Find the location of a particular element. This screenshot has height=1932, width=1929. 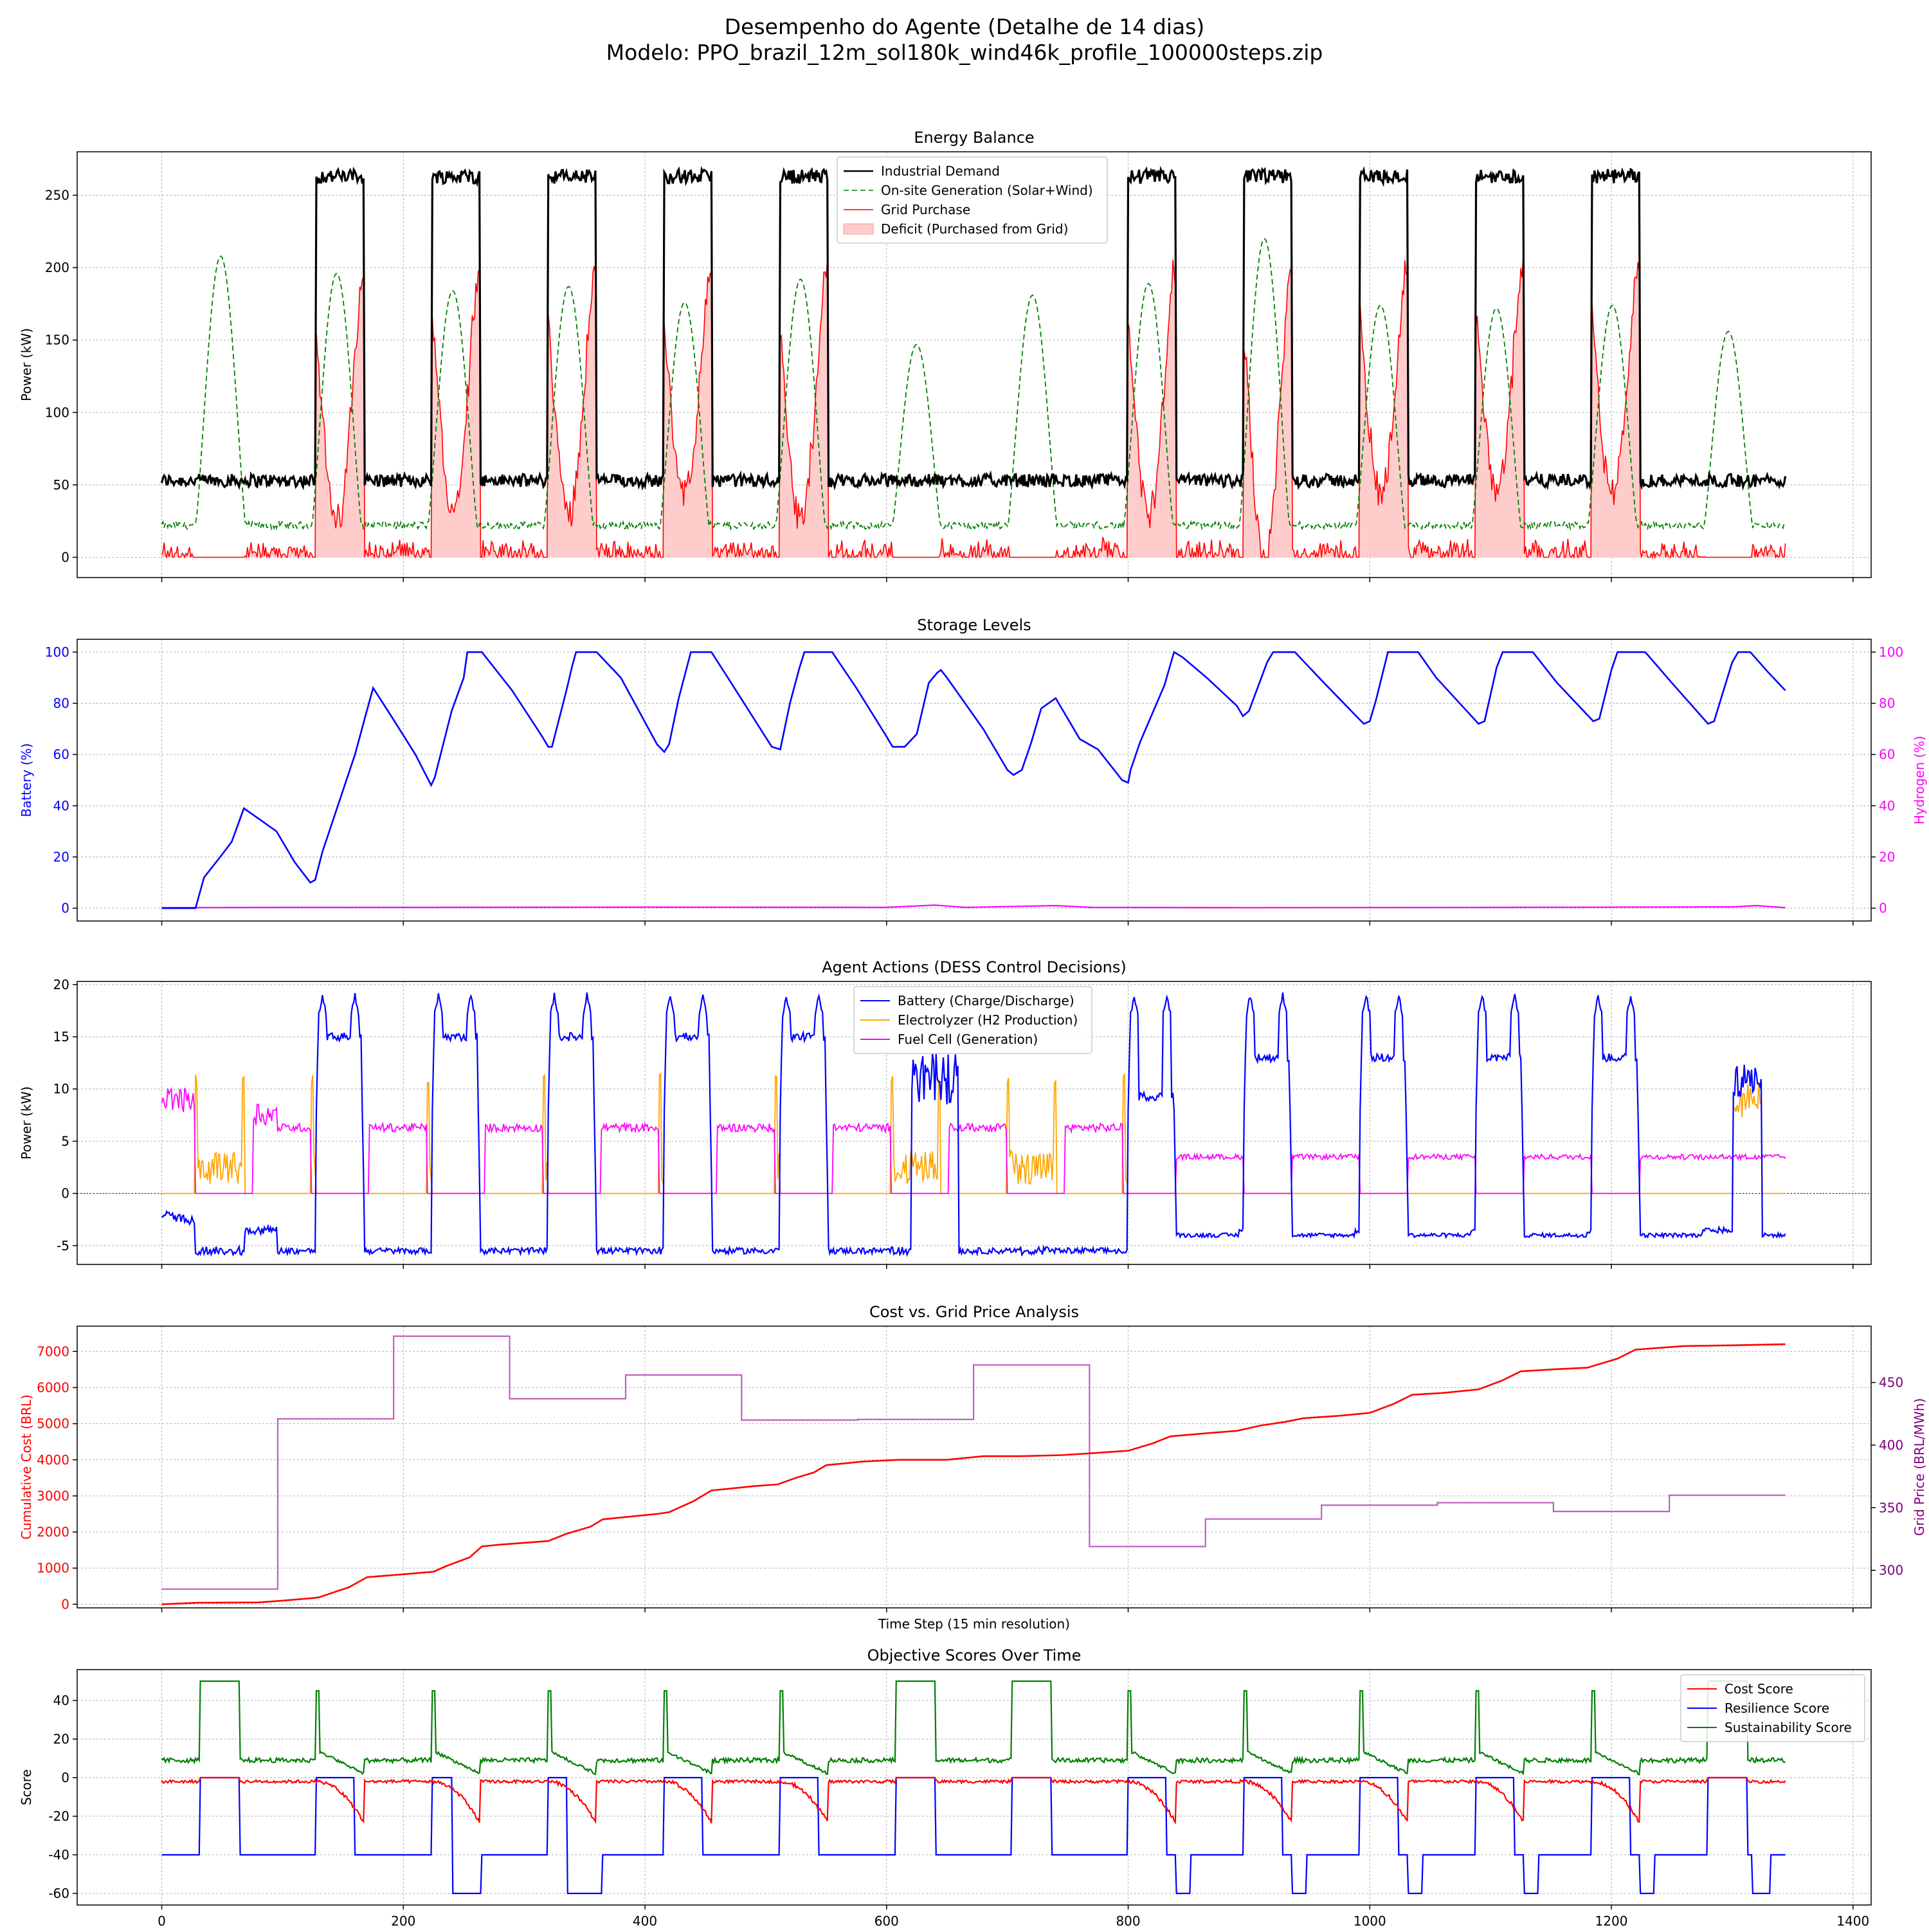

storage-frame is located at coordinates (974, 781).